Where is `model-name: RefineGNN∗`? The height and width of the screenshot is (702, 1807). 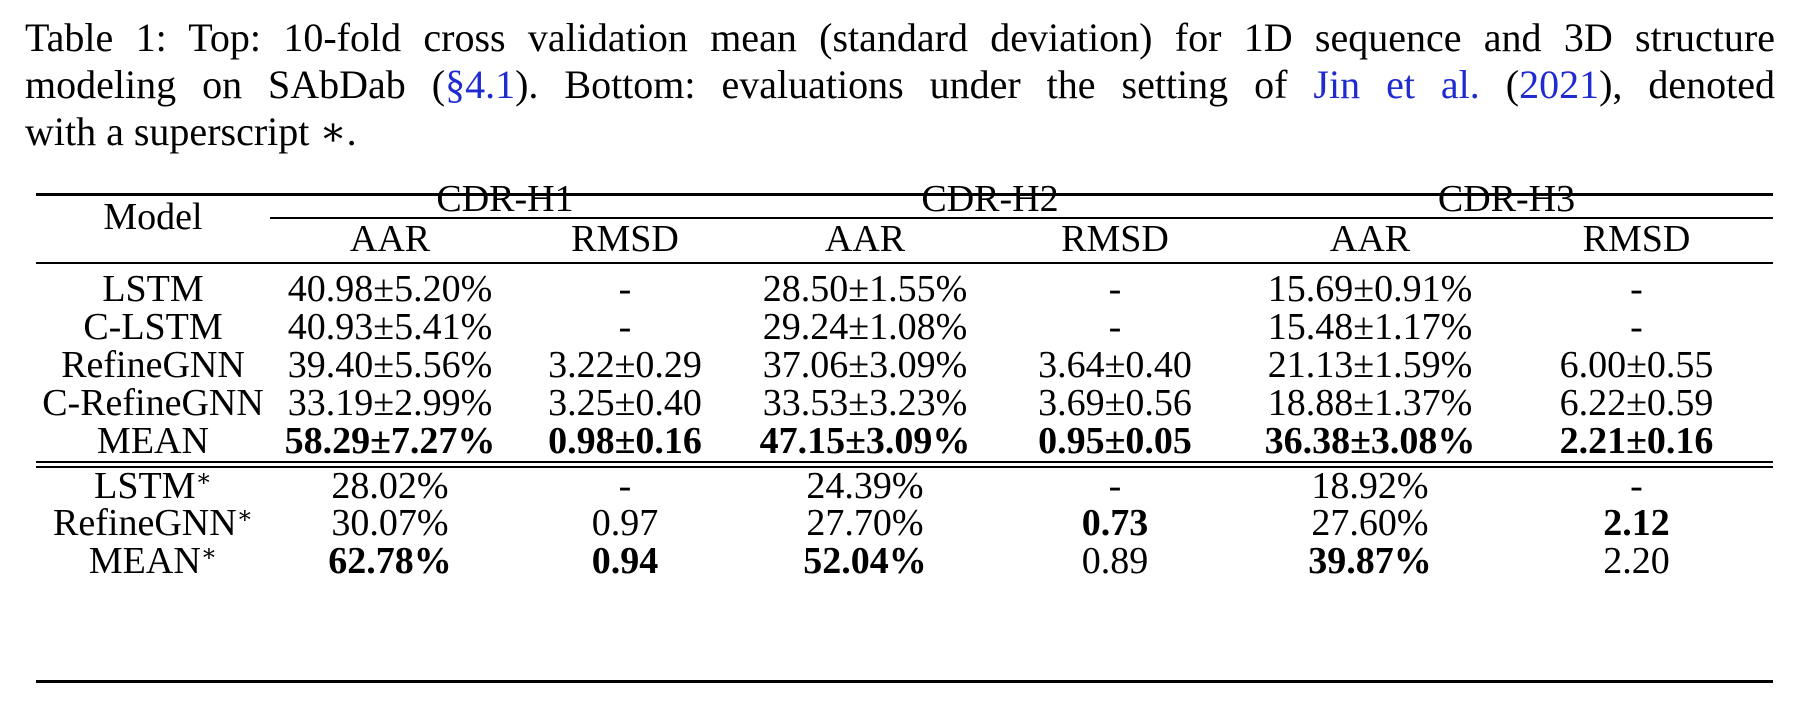
model-name: RefineGNN∗ is located at coordinates (153, 523).